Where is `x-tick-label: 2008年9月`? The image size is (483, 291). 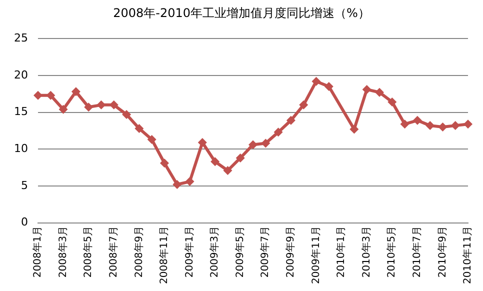 x-tick-label: 2008年9月 is located at coordinates (138, 252).